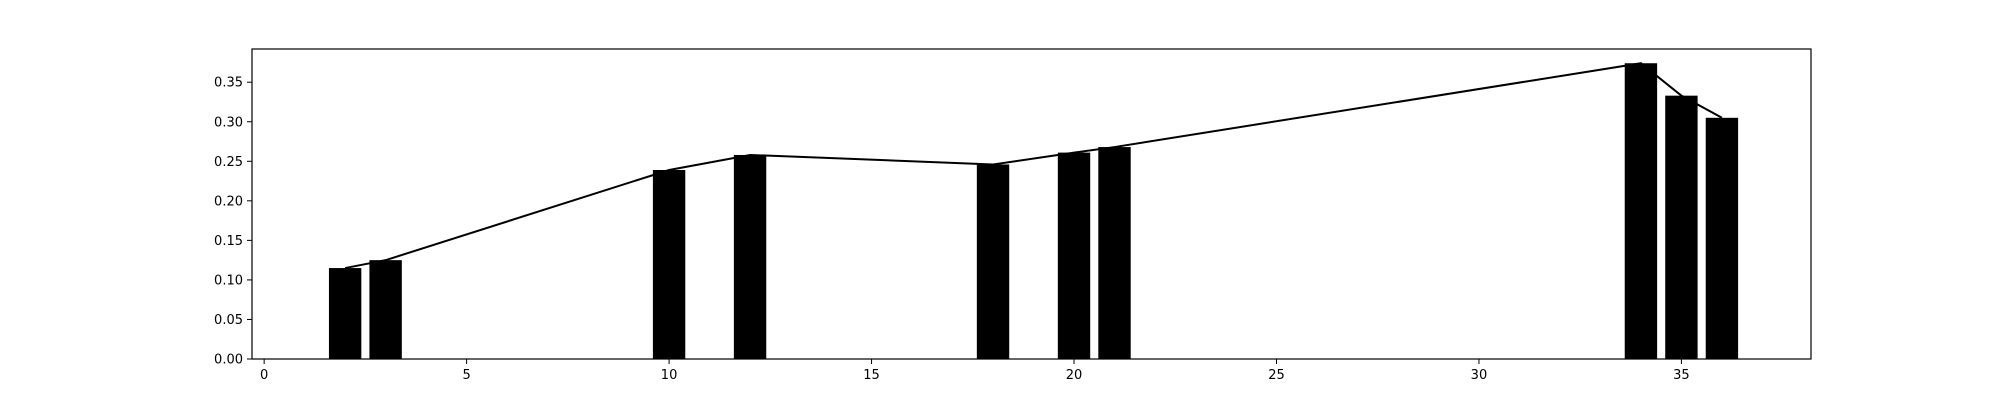  What do you see at coordinates (228, 83) in the screenshot?
I see `y-tick-label: 0.35` at bounding box center [228, 83].